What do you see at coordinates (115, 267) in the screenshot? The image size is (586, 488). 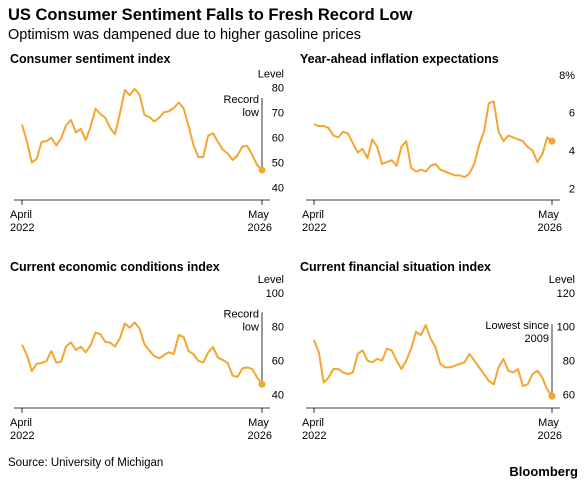 I see `panel-title: Current economic conditions index` at bounding box center [115, 267].